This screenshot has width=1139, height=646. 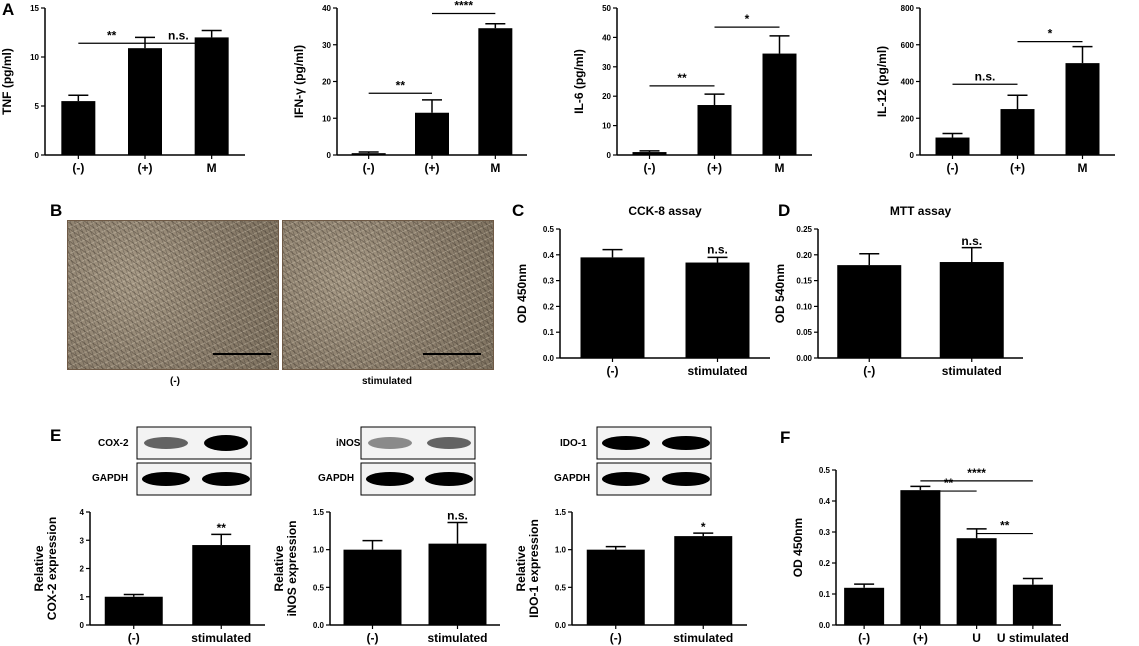 I want to click on y-tick-label: 0.05, so click(x=804, y=332).